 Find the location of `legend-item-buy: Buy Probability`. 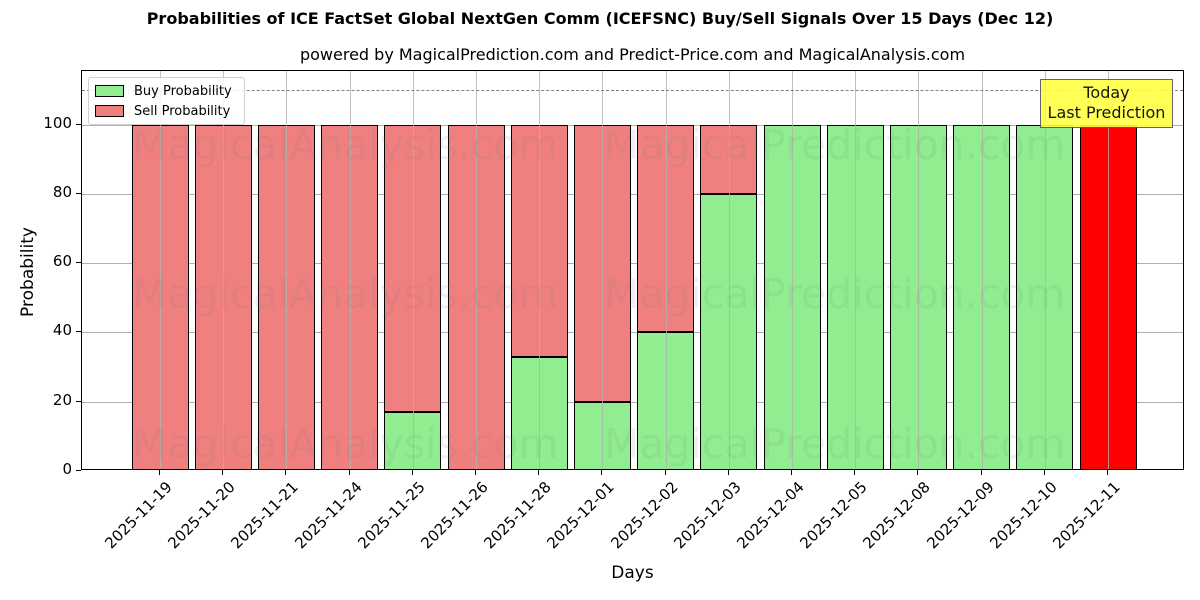

legend-item-buy: Buy Probability is located at coordinates (163, 91).